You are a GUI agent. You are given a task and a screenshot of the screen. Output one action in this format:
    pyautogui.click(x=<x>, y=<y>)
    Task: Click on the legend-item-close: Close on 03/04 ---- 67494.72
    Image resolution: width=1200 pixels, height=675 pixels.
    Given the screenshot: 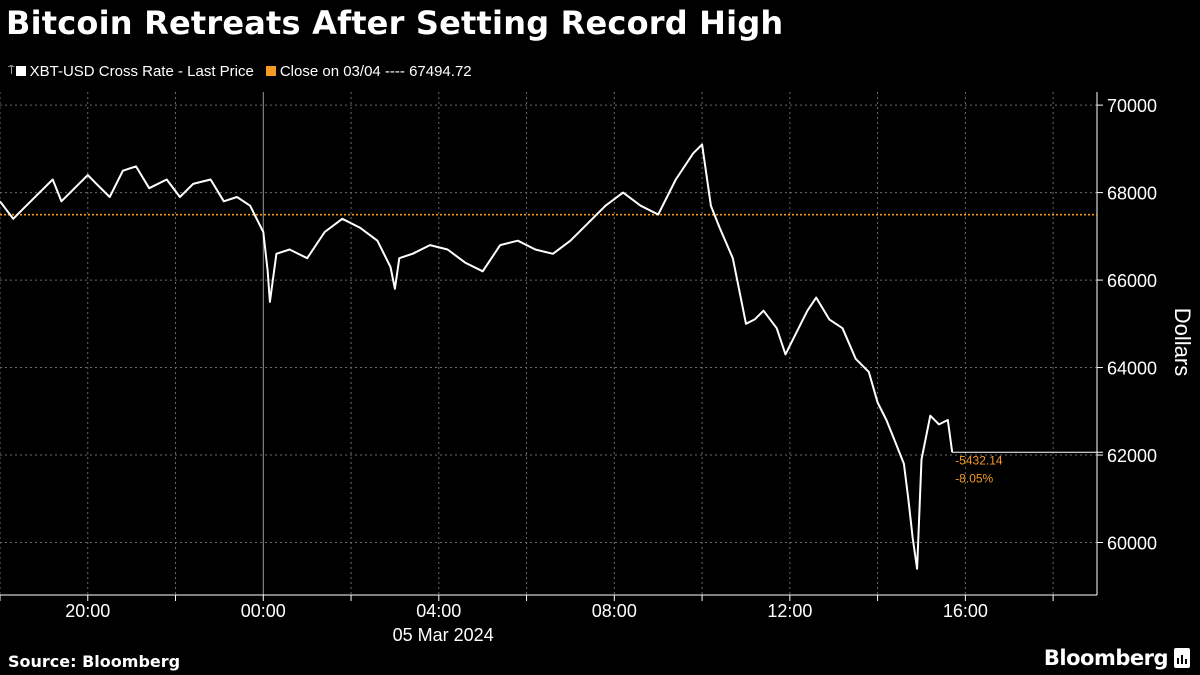 What is the action you would take?
    pyautogui.click(x=368, y=71)
    